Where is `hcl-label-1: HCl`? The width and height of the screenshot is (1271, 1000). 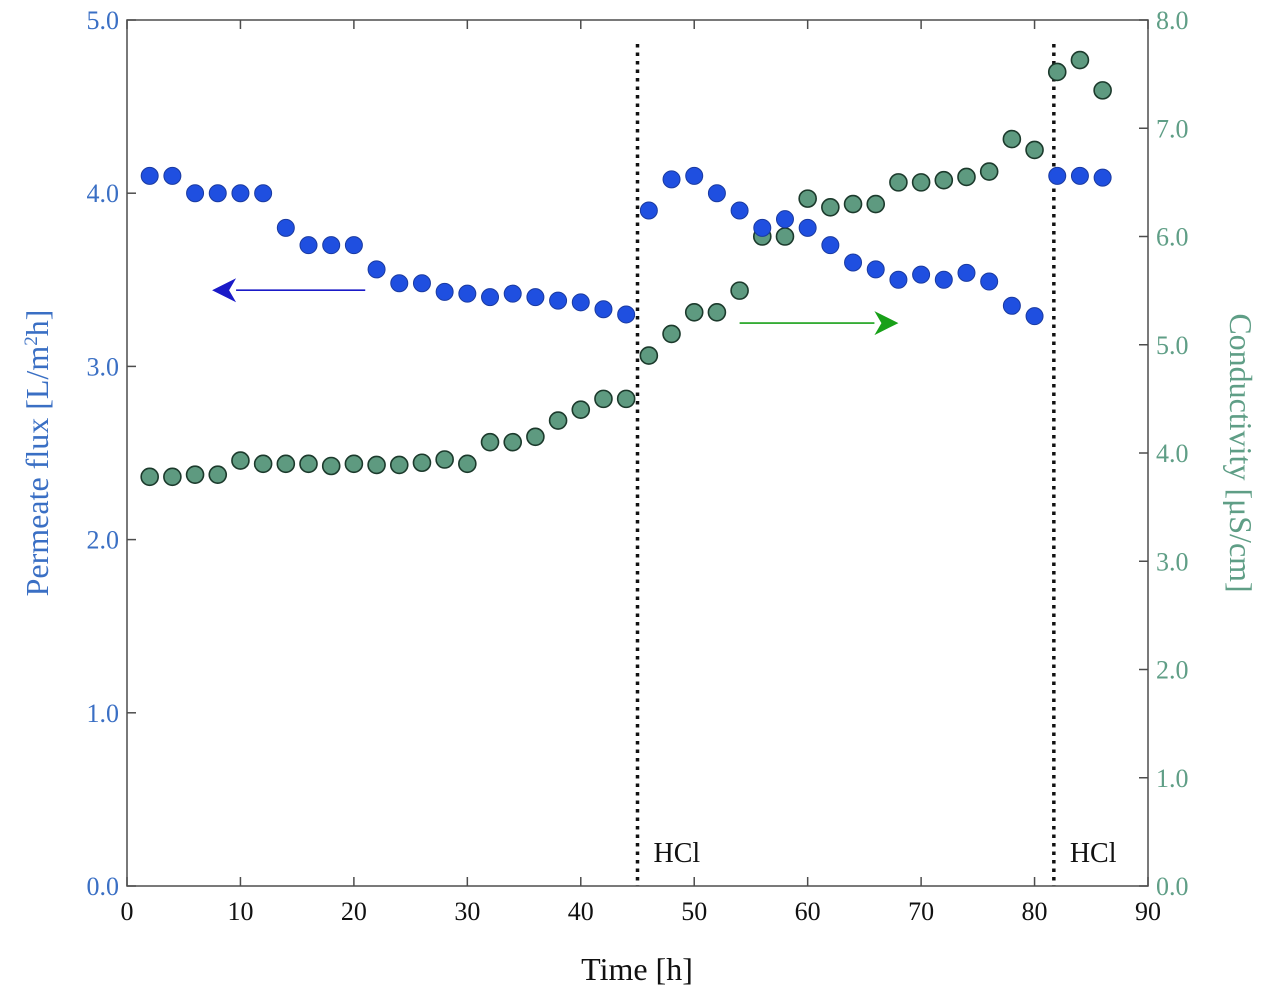 hcl-label-1: HCl is located at coordinates (677, 853).